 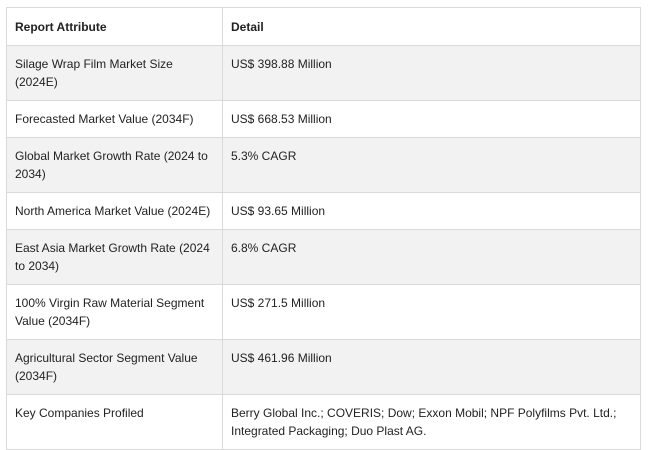 I want to click on attribute-cell: Forecasted Market Value (2034F), so click(x=114, y=119).